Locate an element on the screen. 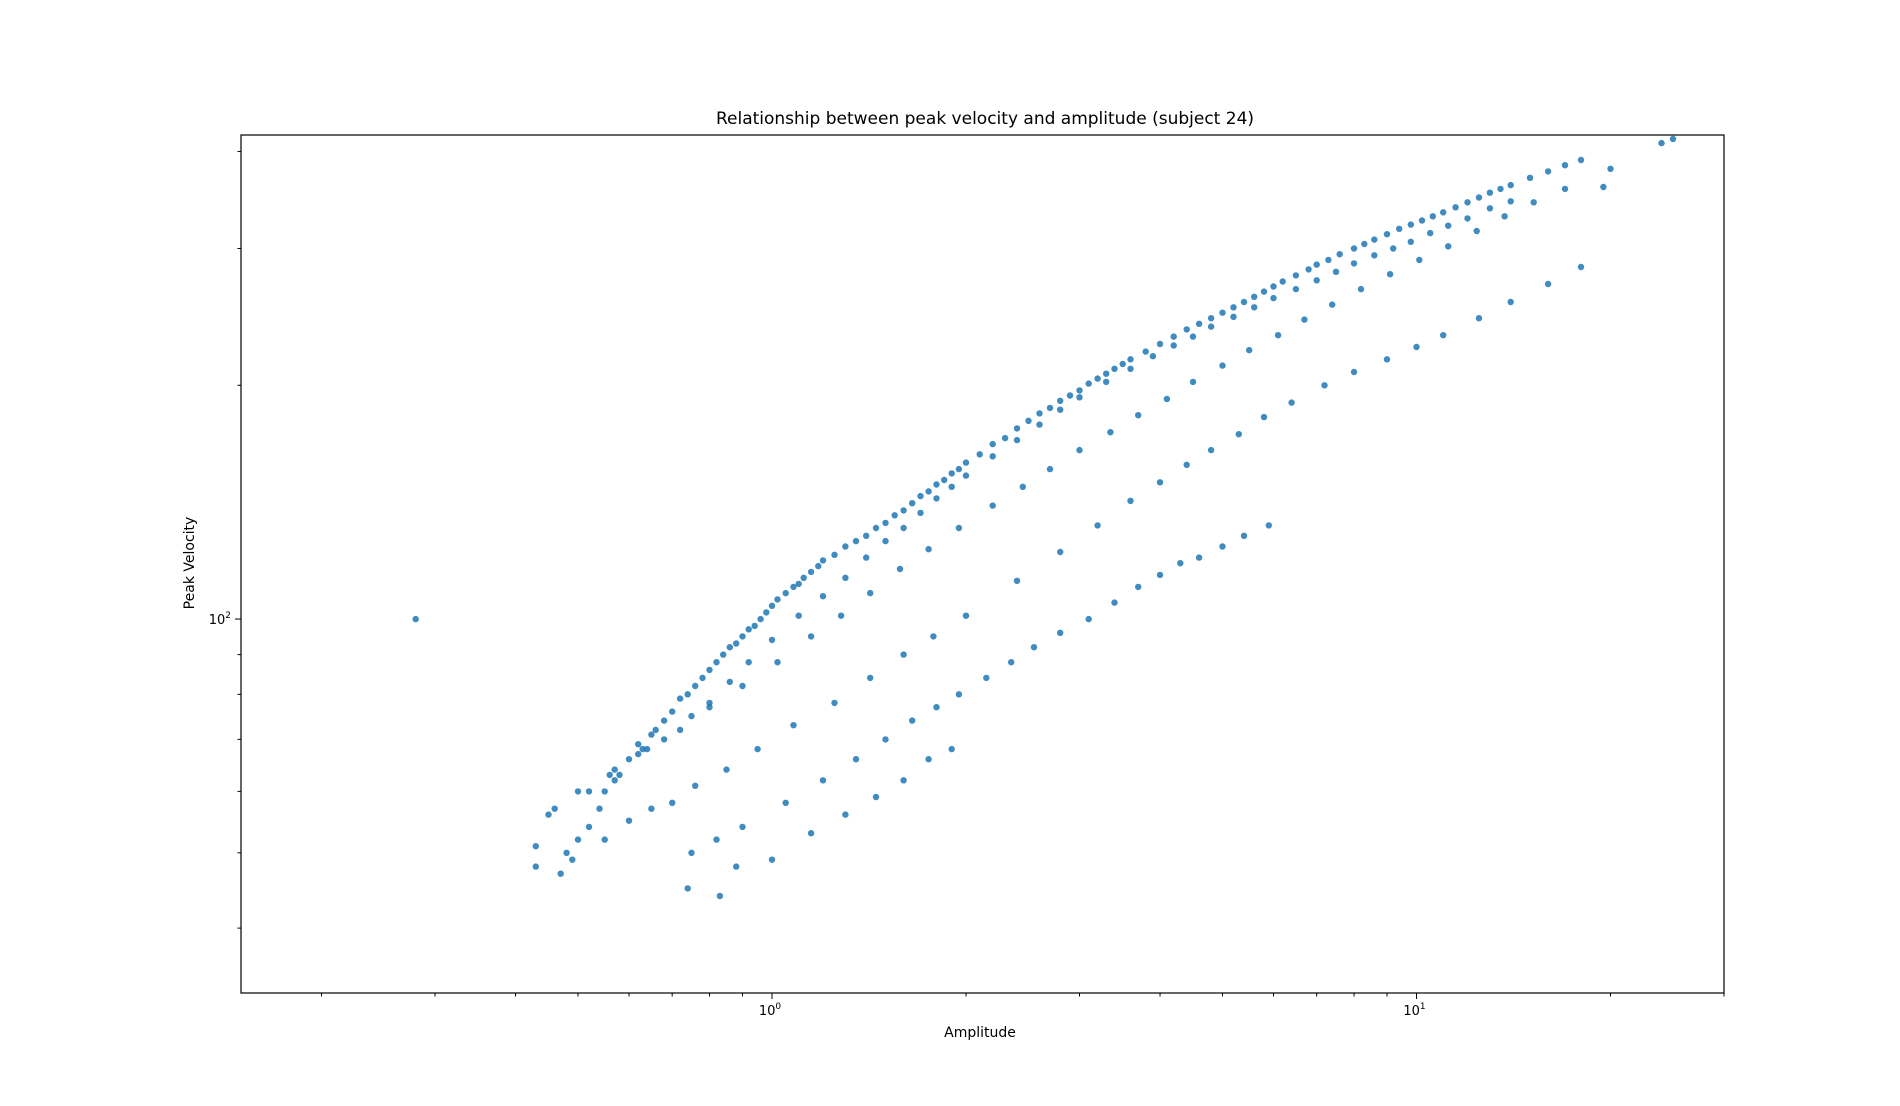 Image resolution: width=1900 pixels, height=1106 pixels. y-tick-label: 102 is located at coordinates (220, 619).